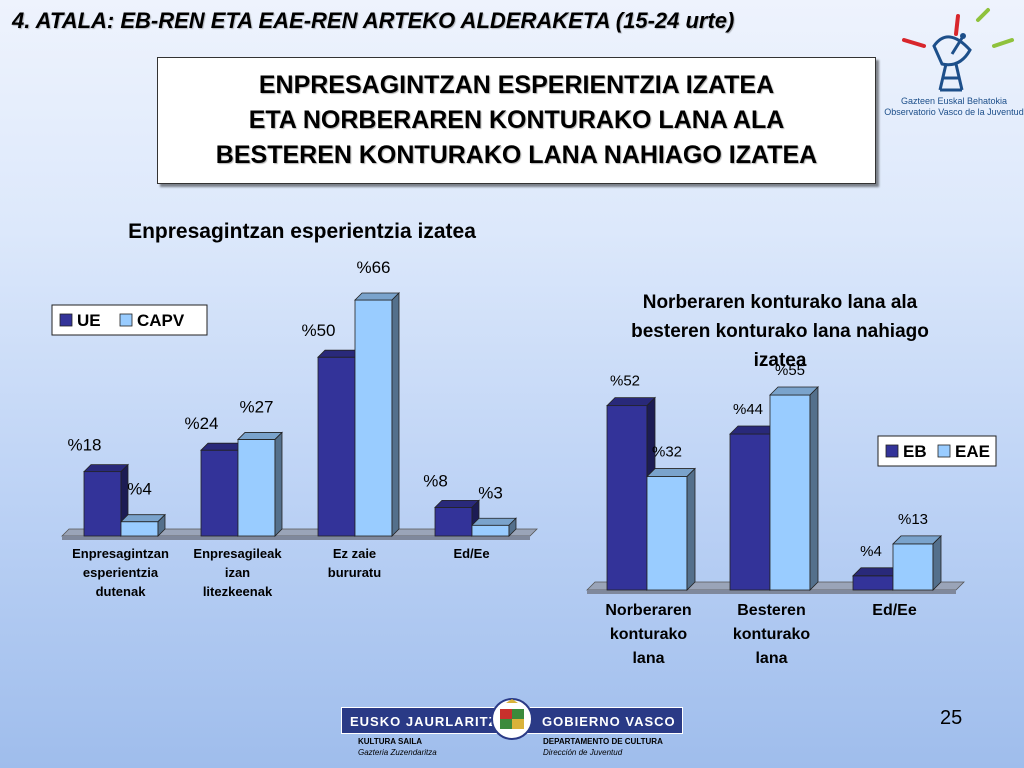 The width and height of the screenshot is (1024, 768). What do you see at coordinates (780, 331) in the screenshot?
I see `chart-title-line: besteren konturako lana nahiago` at bounding box center [780, 331].